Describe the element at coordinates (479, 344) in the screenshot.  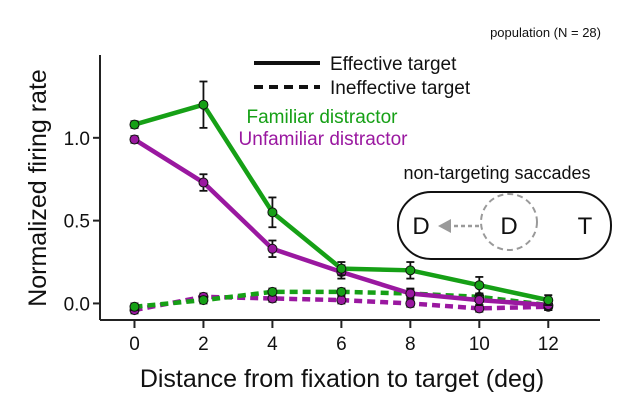
I see `x-tick-label: 10` at that location.